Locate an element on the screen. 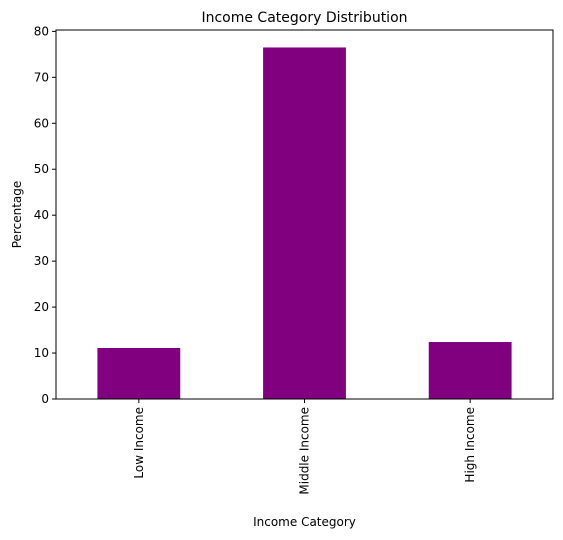  y-tick-label: 50 is located at coordinates (41, 169).